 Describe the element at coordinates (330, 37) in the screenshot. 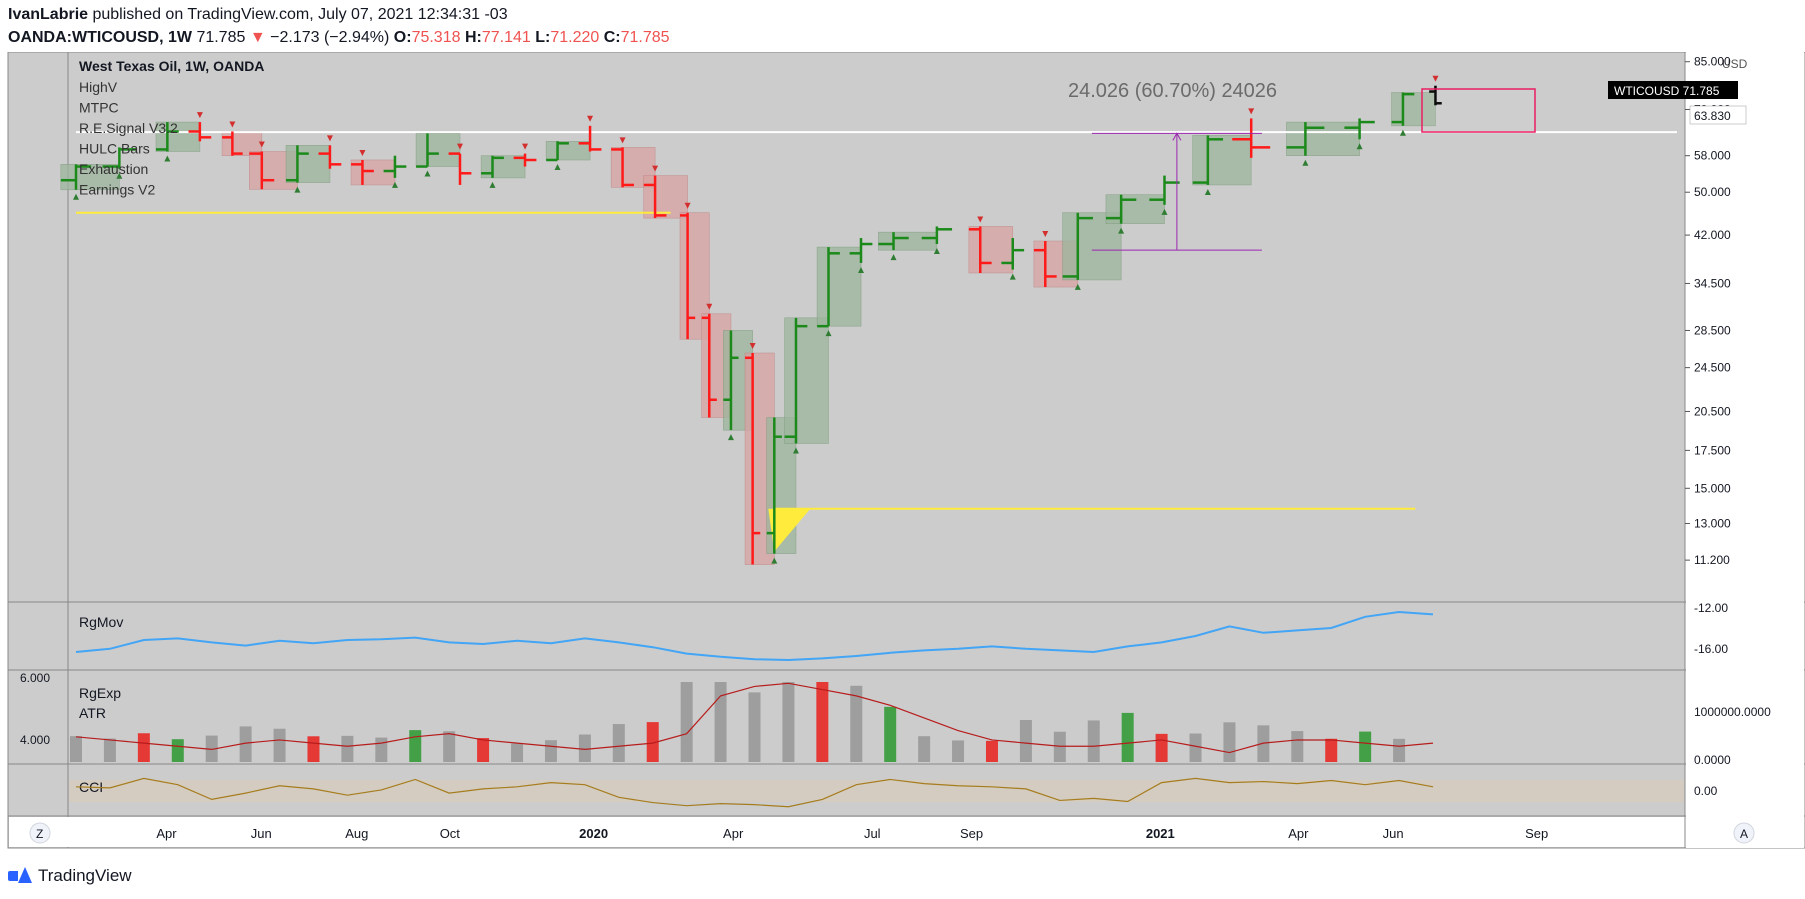

I see `price-change: −2.173 (−2.94%)` at that location.